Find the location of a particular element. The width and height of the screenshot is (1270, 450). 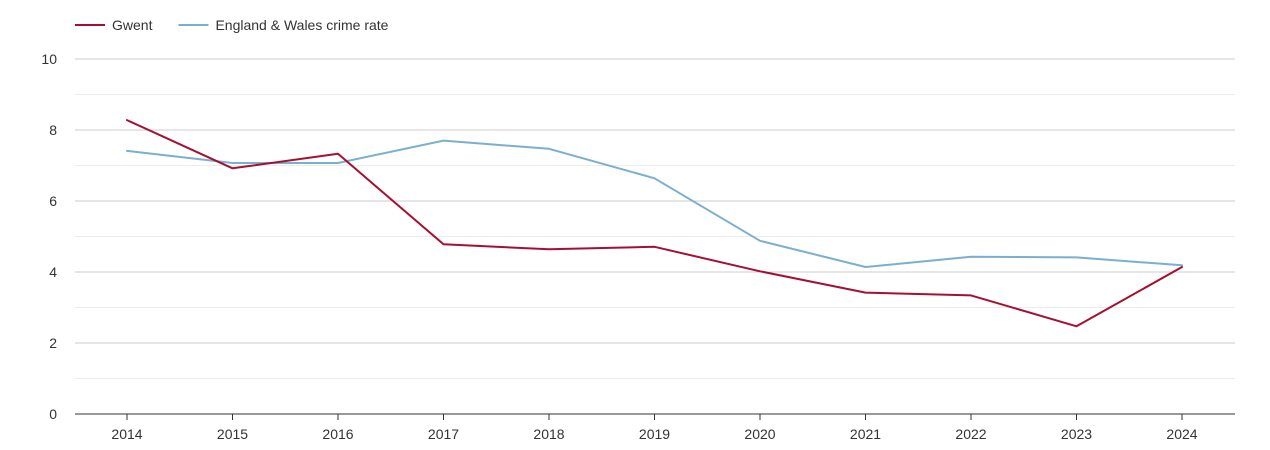

y-tick-label: 6 is located at coordinates (53, 201).